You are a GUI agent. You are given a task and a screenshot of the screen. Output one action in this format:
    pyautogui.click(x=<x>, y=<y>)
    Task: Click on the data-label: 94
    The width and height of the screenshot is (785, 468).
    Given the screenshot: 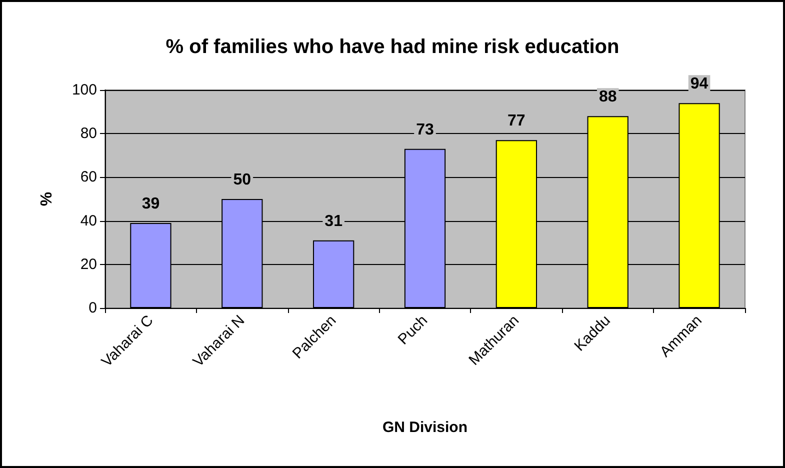 What is the action you would take?
    pyautogui.click(x=699, y=84)
    